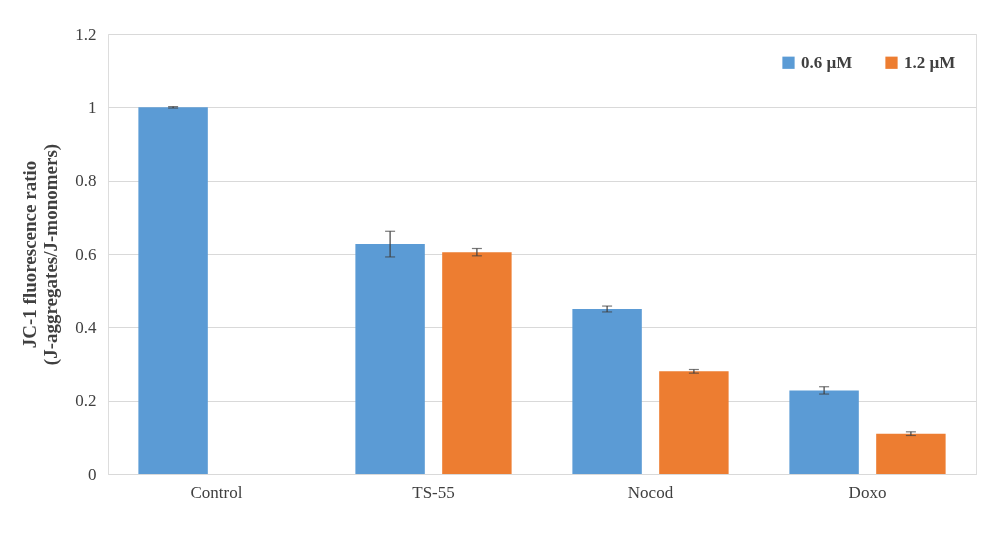  Describe the element at coordinates (41, 254) in the screenshot. I see `y-axis-title: JC-1 fluorescence ratio (J-aggregates/J-monomers)` at that location.